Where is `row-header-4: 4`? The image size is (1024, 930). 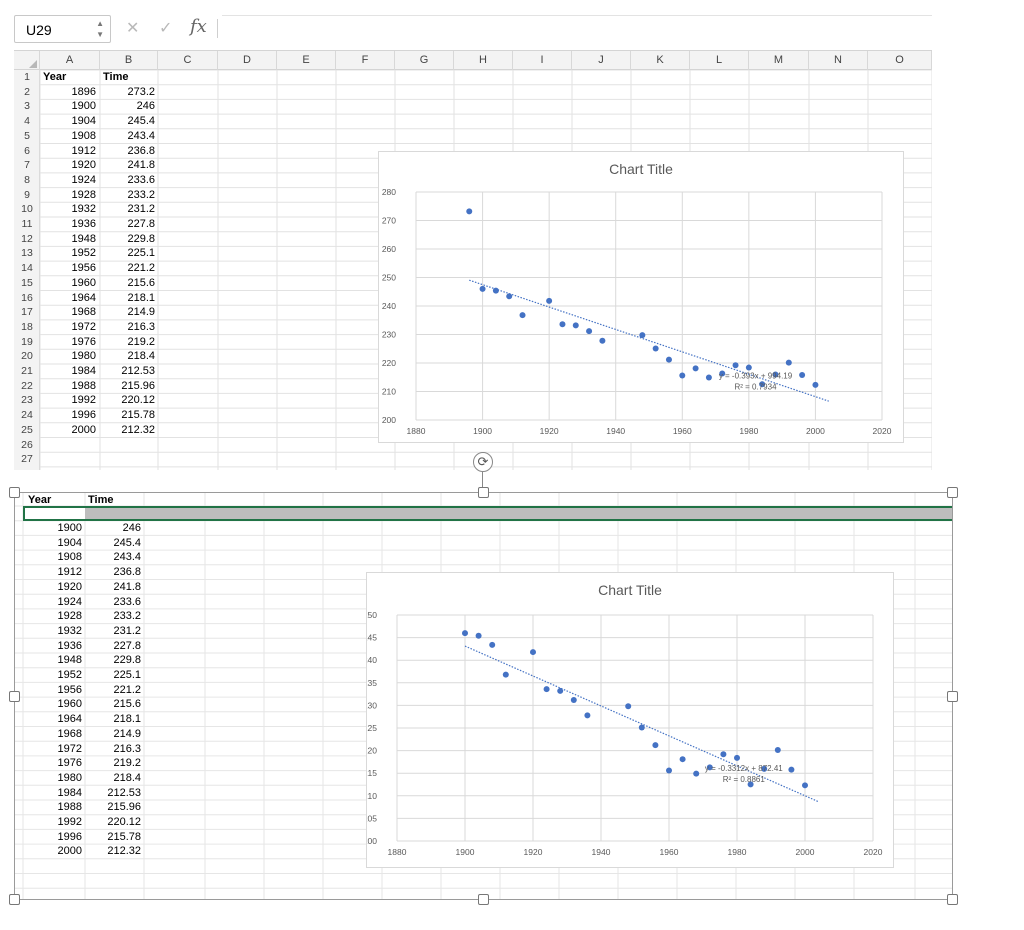 row-header-4: 4 is located at coordinates (27, 121).